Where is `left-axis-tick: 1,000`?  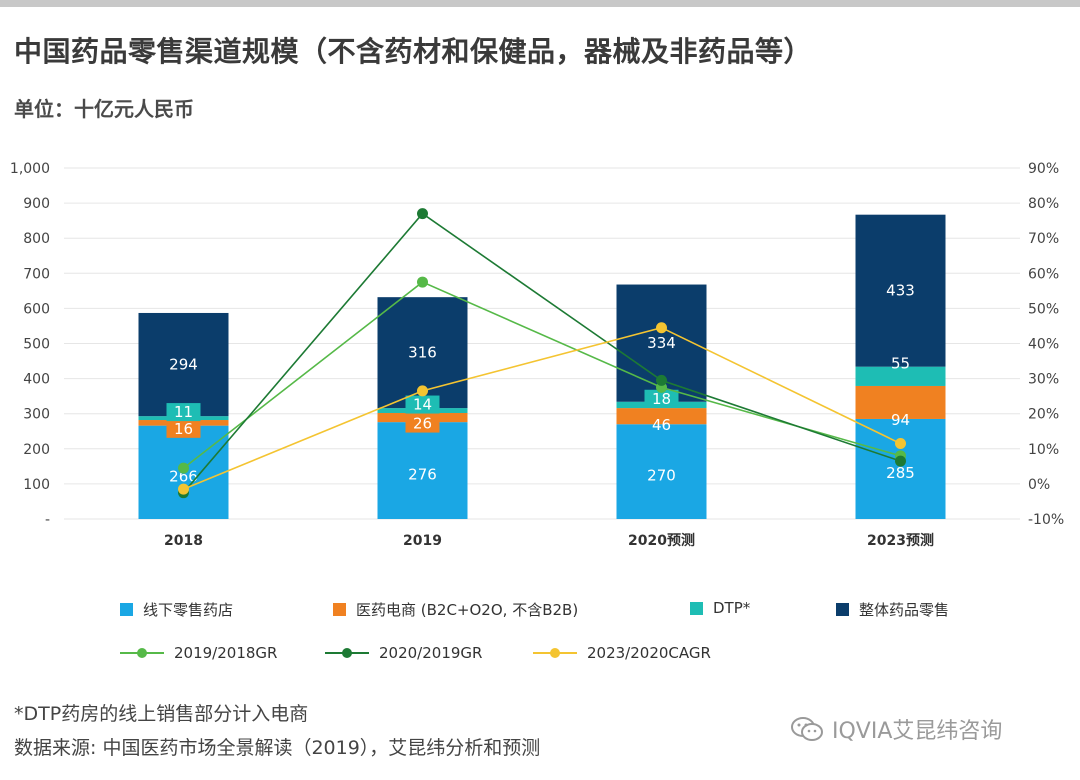 left-axis-tick: 1,000 is located at coordinates (30, 169).